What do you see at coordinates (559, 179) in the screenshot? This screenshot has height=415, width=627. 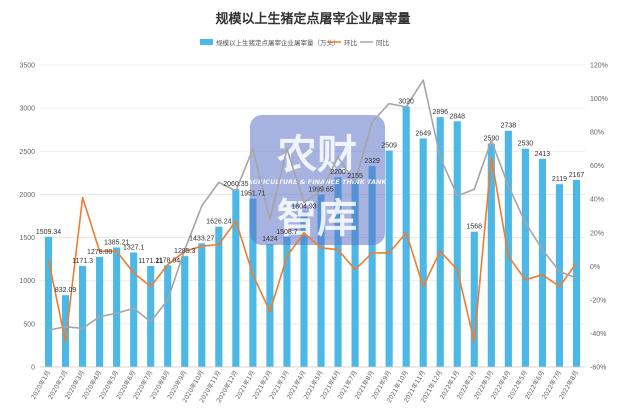 I see `bar-value-label: 2119` at bounding box center [559, 179].